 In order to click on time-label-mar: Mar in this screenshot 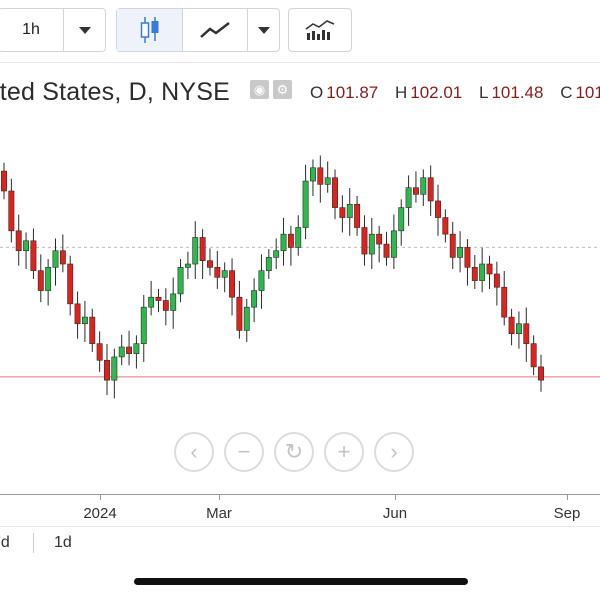, I will do `click(219, 513)`.